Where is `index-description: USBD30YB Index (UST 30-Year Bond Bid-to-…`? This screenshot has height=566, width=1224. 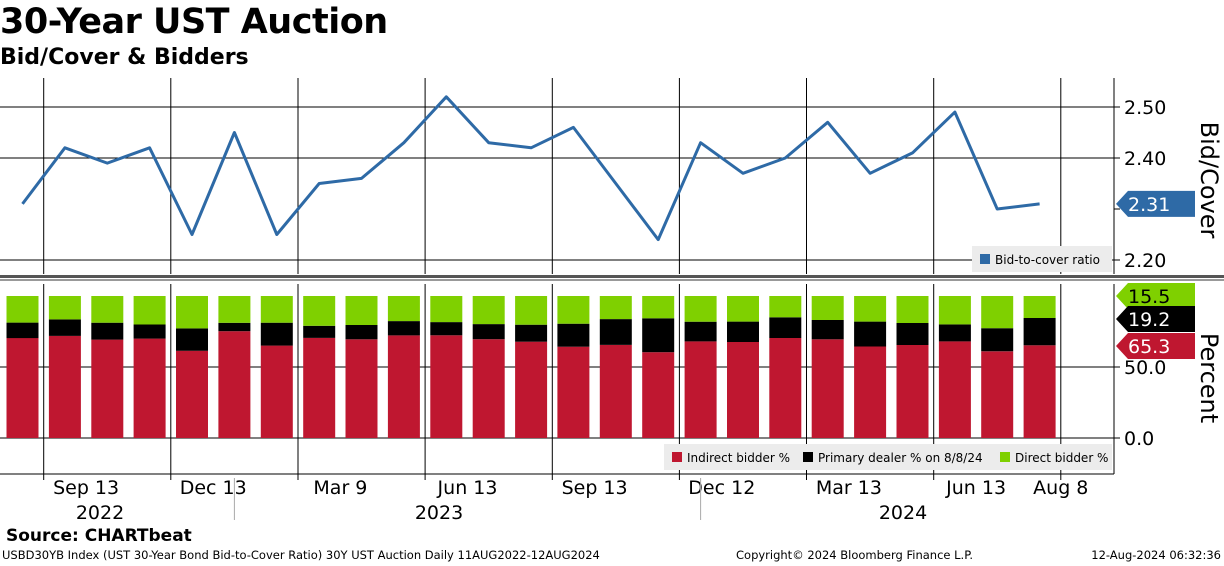 index-description: USBD30YB Index (UST 30-Year Bond Bid-to-… is located at coordinates (301, 555).